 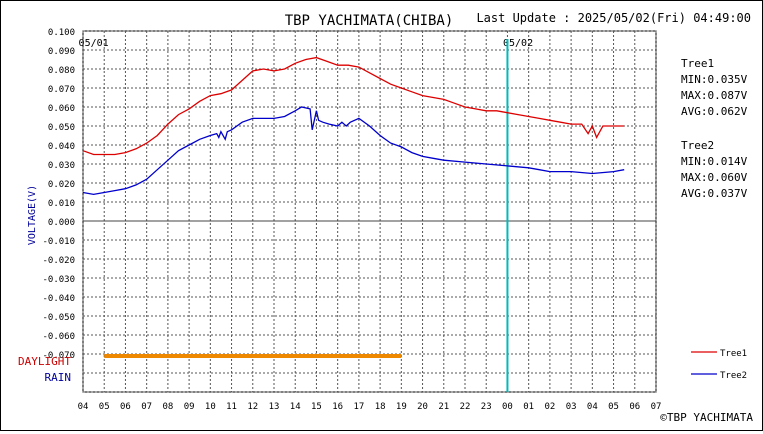 What do you see at coordinates (61, 166) in the screenshot?
I see `y-tick-label: 0.030` at bounding box center [61, 166].